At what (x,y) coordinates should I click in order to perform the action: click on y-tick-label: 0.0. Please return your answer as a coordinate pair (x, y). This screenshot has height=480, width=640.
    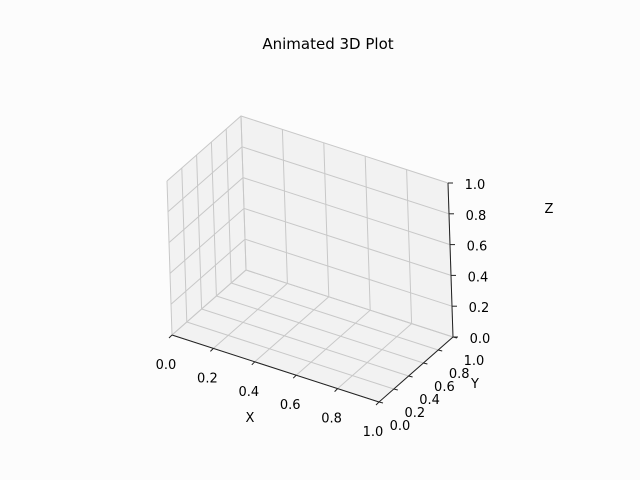
    Looking at the image, I should click on (400, 426).